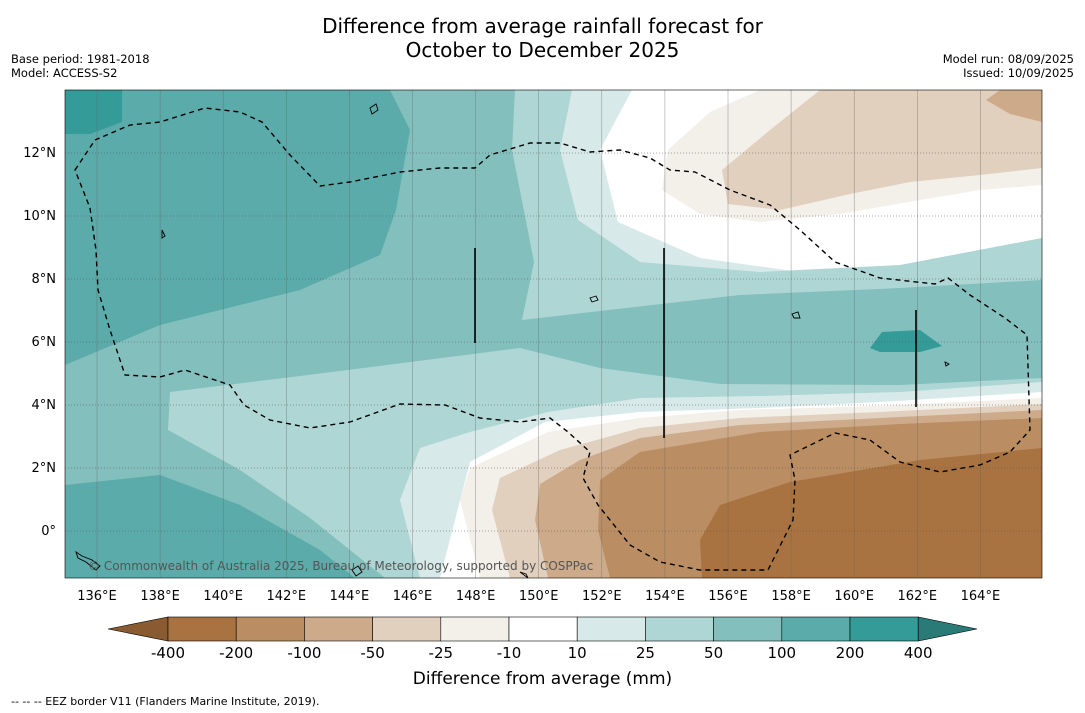  What do you see at coordinates (39, 216) in the screenshot?
I see `latitude-label: 10°N` at bounding box center [39, 216].